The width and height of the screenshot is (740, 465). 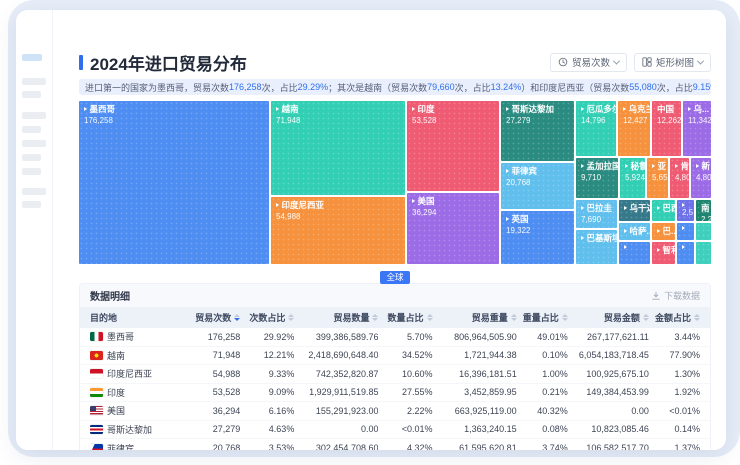 What do you see at coordinates (405, 317) in the screenshot?
I see `column-header-4: 数量占比` at bounding box center [405, 317].